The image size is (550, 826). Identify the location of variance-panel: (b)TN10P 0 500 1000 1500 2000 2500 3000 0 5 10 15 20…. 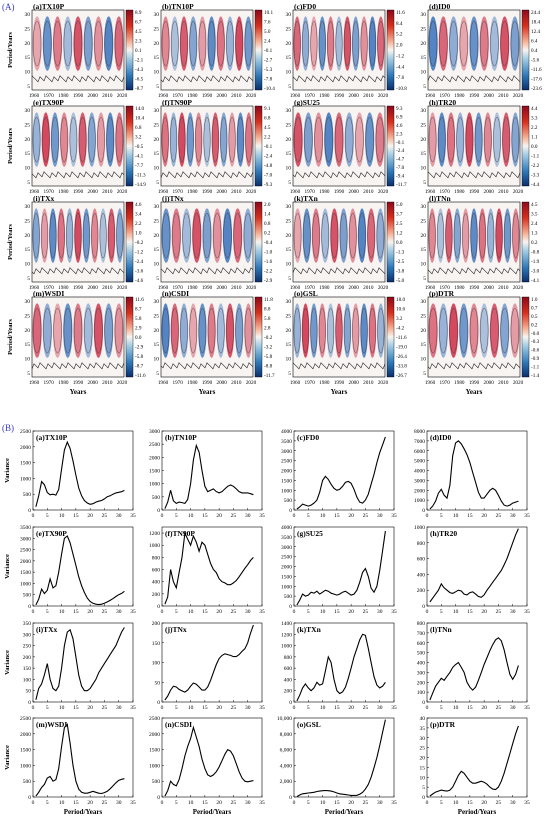
(207, 474).